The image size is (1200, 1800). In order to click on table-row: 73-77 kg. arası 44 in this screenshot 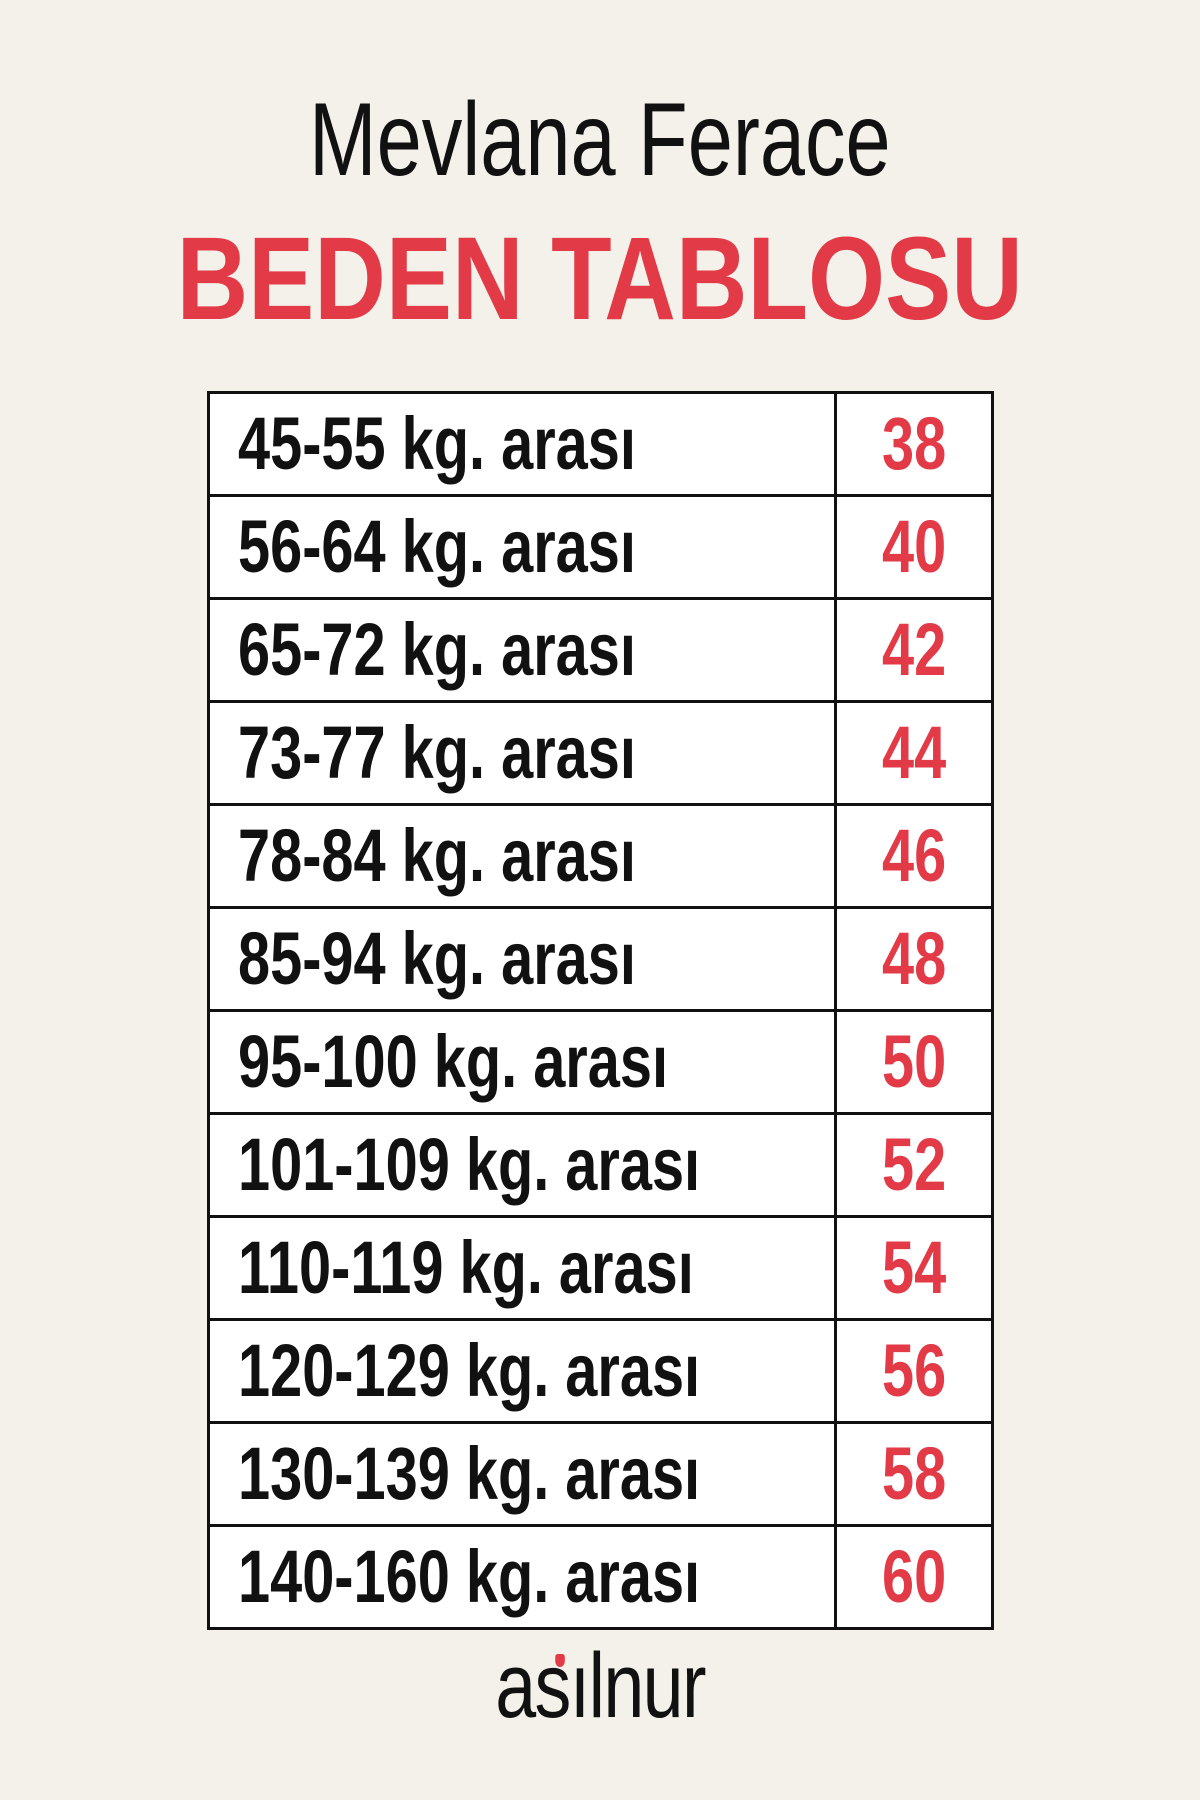, I will do `click(600, 753)`.